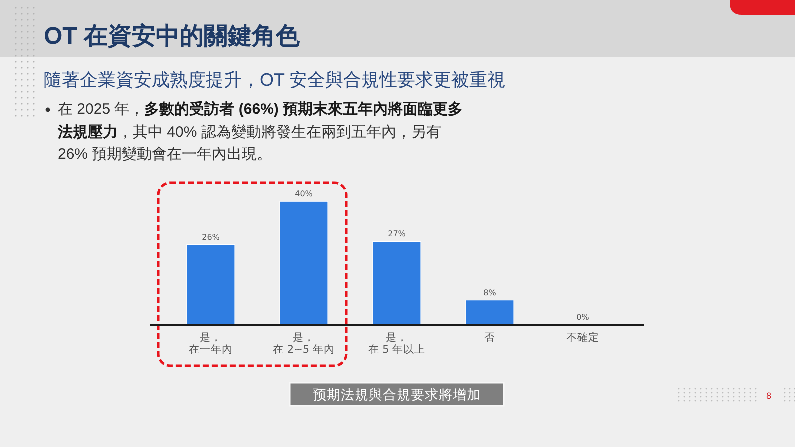 This screenshot has height=447, width=795. I want to click on chart-subtitle: 隨著企業資安成熟度提升，OT 安全與合規性要求更被重視, so click(275, 80).